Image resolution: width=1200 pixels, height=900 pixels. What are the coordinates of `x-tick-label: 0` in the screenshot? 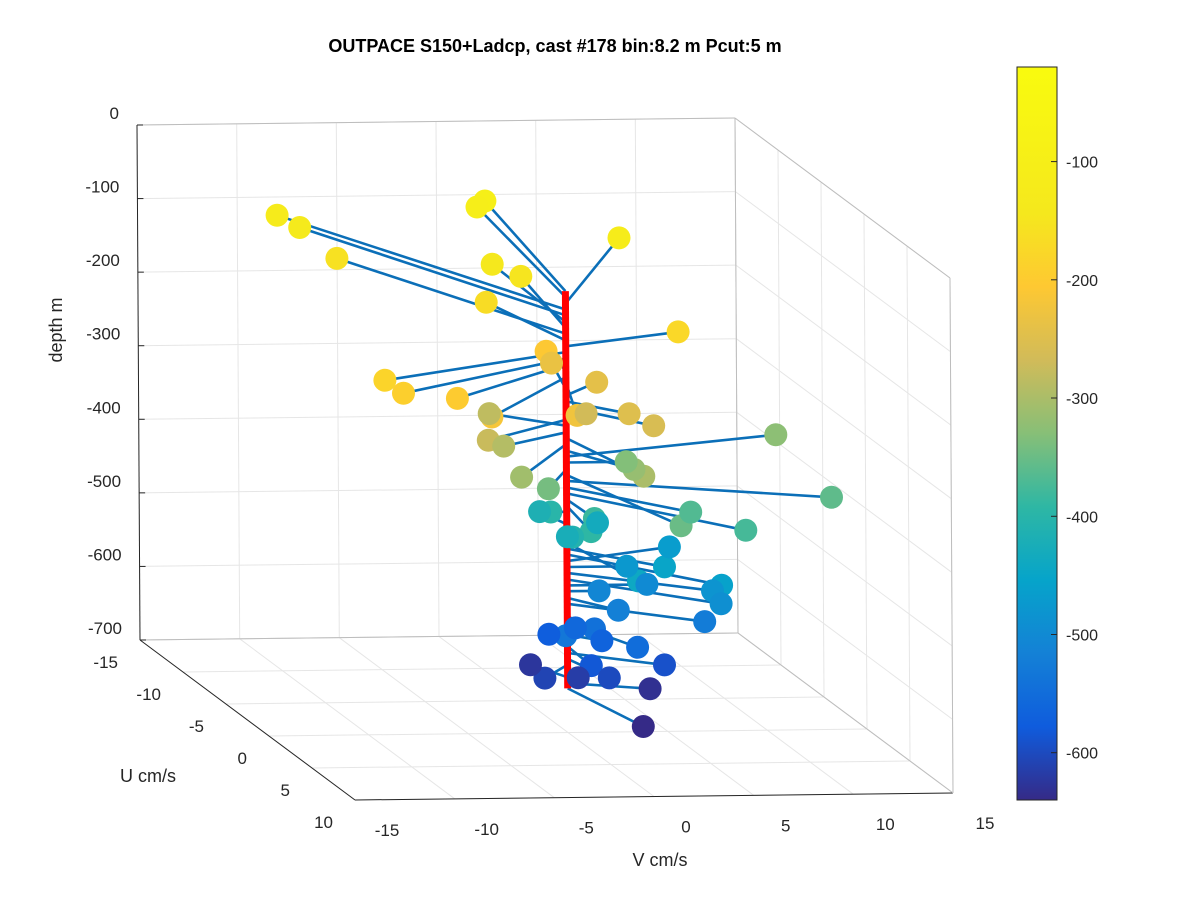 It's located at (685, 827).